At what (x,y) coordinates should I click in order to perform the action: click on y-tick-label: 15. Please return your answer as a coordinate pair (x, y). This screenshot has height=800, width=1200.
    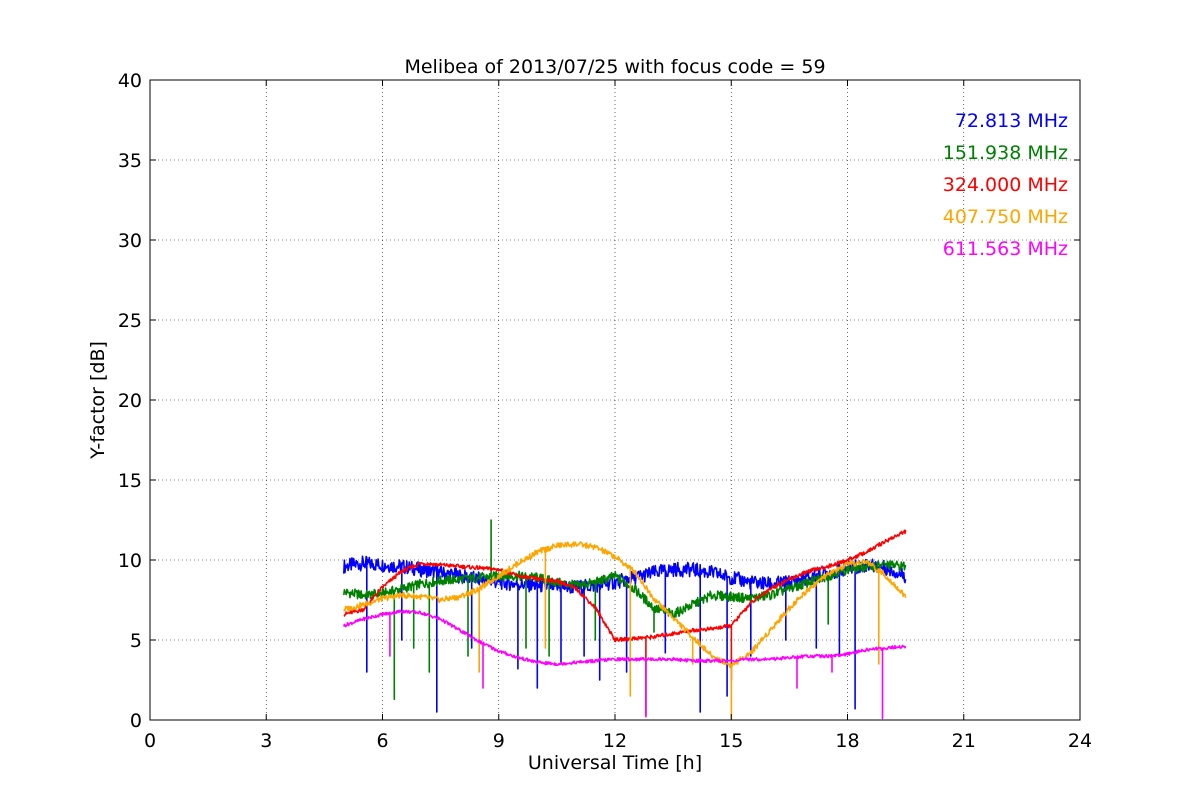
    Looking at the image, I should click on (130, 481).